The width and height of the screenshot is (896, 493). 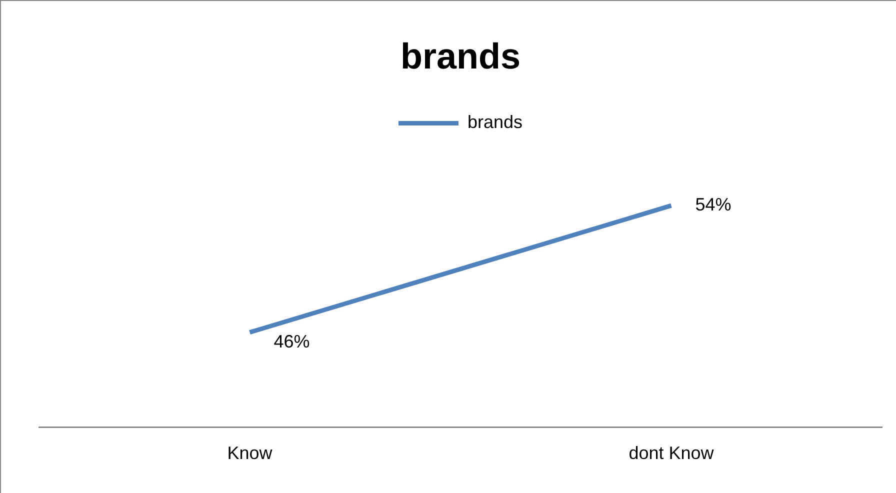 What do you see at coordinates (292, 341) in the screenshot?
I see `data-label: 46%` at bounding box center [292, 341].